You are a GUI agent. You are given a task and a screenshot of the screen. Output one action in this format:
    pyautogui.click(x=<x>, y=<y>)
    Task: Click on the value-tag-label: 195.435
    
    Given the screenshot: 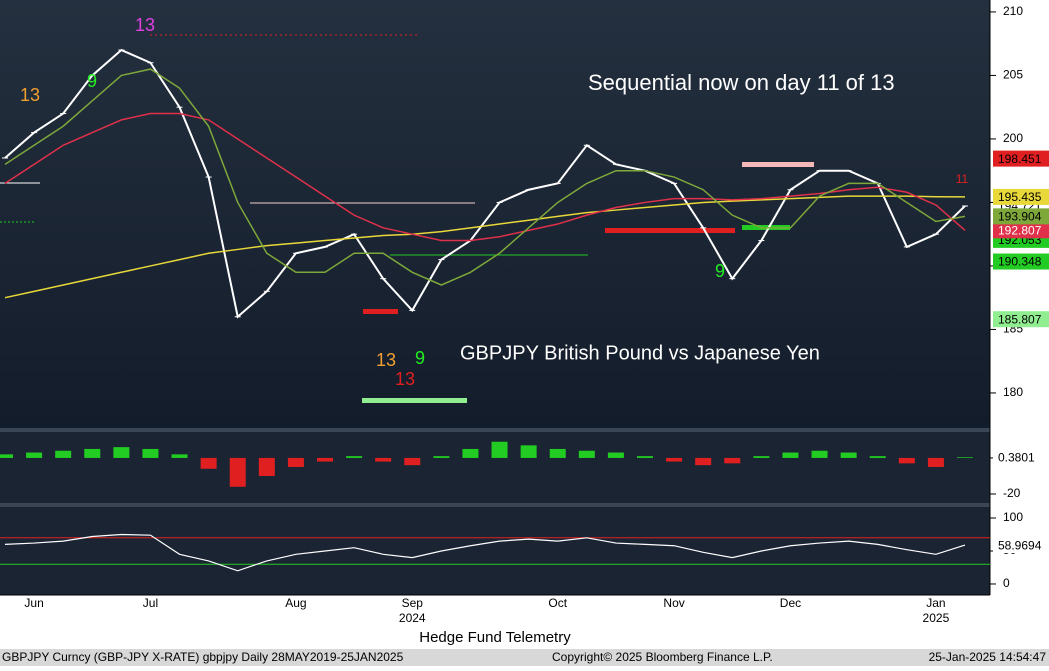 What is the action you would take?
    pyautogui.click(x=1020, y=197)
    